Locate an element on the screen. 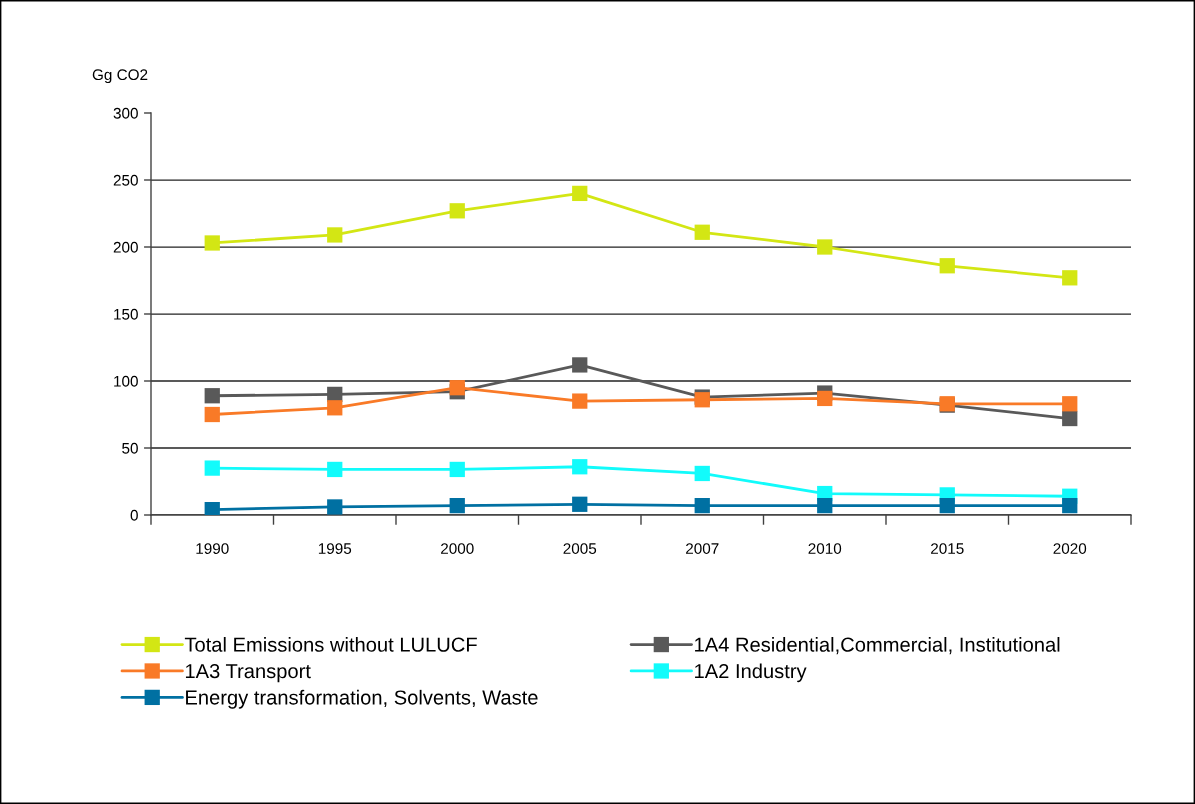 This screenshot has width=1195, height=804. y-tick-label: 100 is located at coordinates (126, 381).